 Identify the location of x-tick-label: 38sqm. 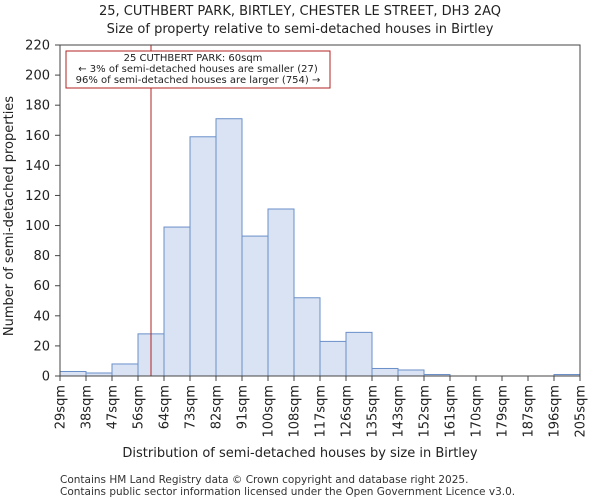
(87, 407).